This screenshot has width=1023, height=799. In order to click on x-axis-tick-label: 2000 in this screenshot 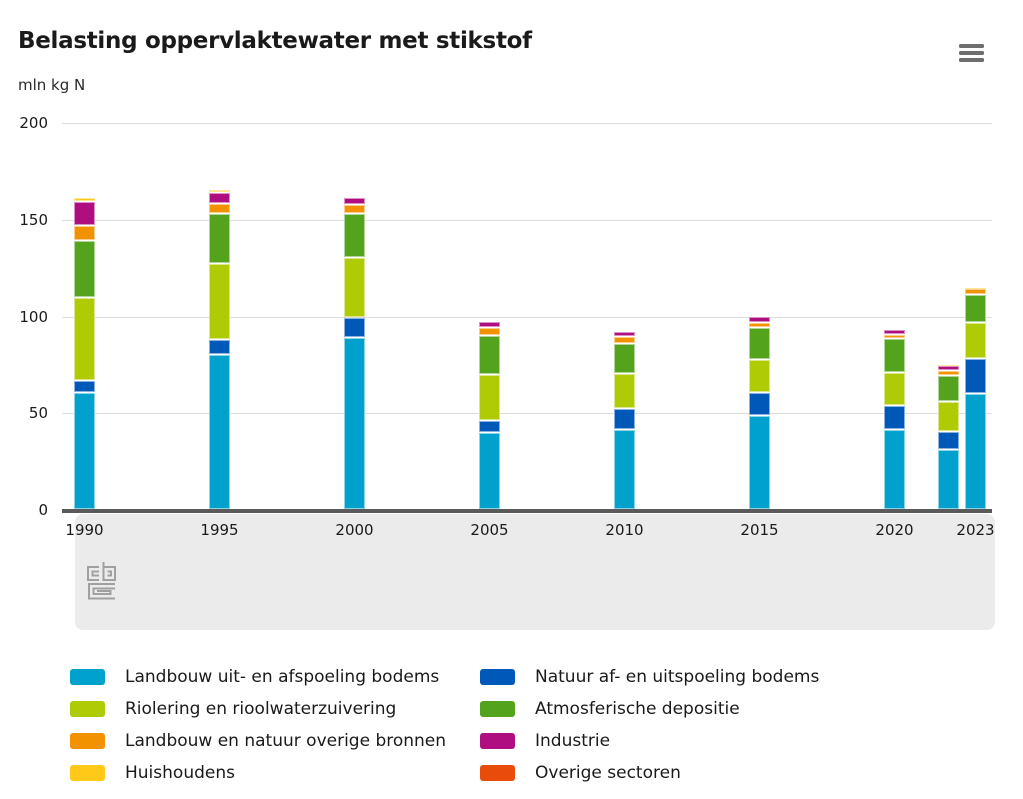, I will do `click(354, 530)`.